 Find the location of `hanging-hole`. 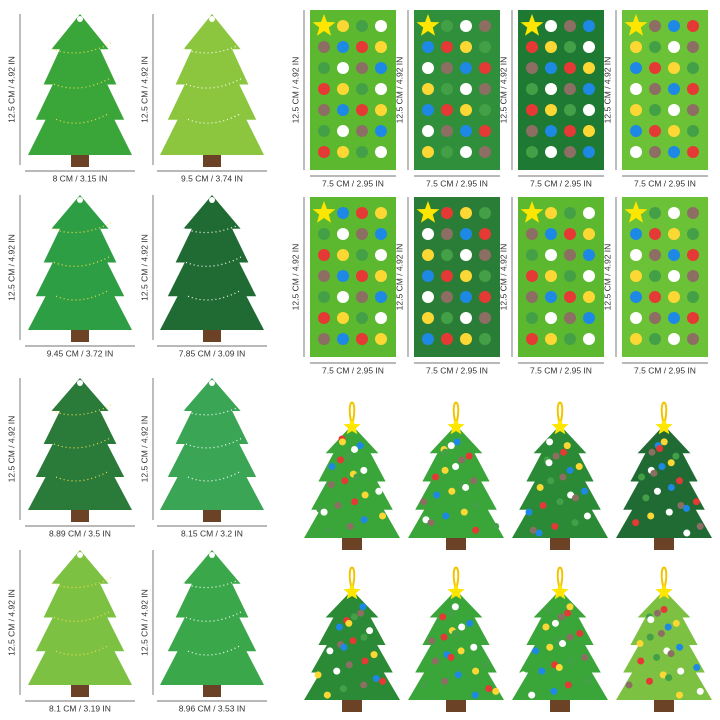

hanging-hole is located at coordinates (212, 200).